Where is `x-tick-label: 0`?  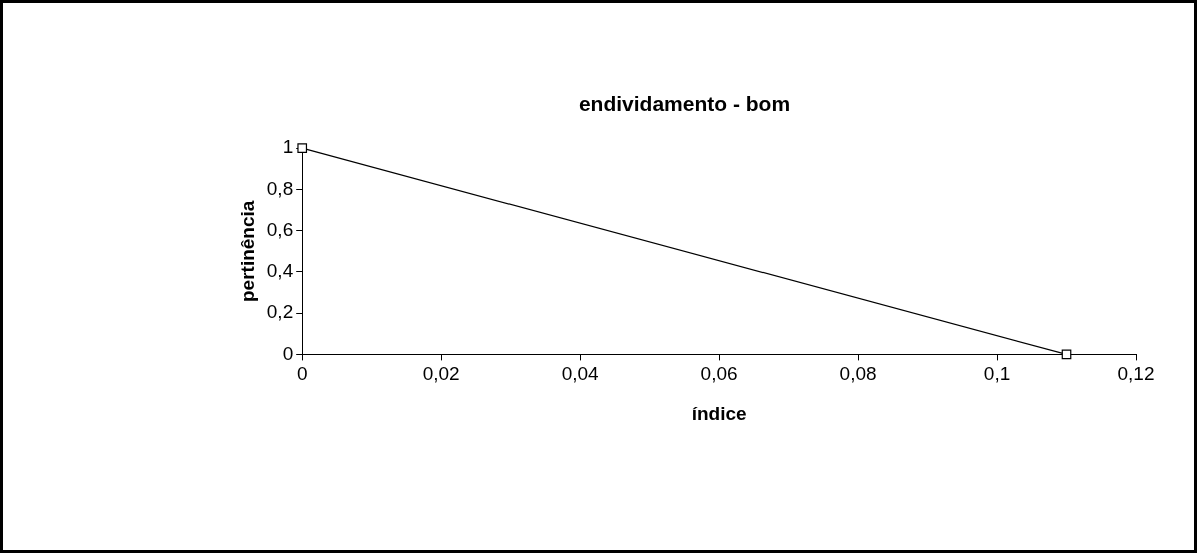 x-tick-label: 0 is located at coordinates (302, 374).